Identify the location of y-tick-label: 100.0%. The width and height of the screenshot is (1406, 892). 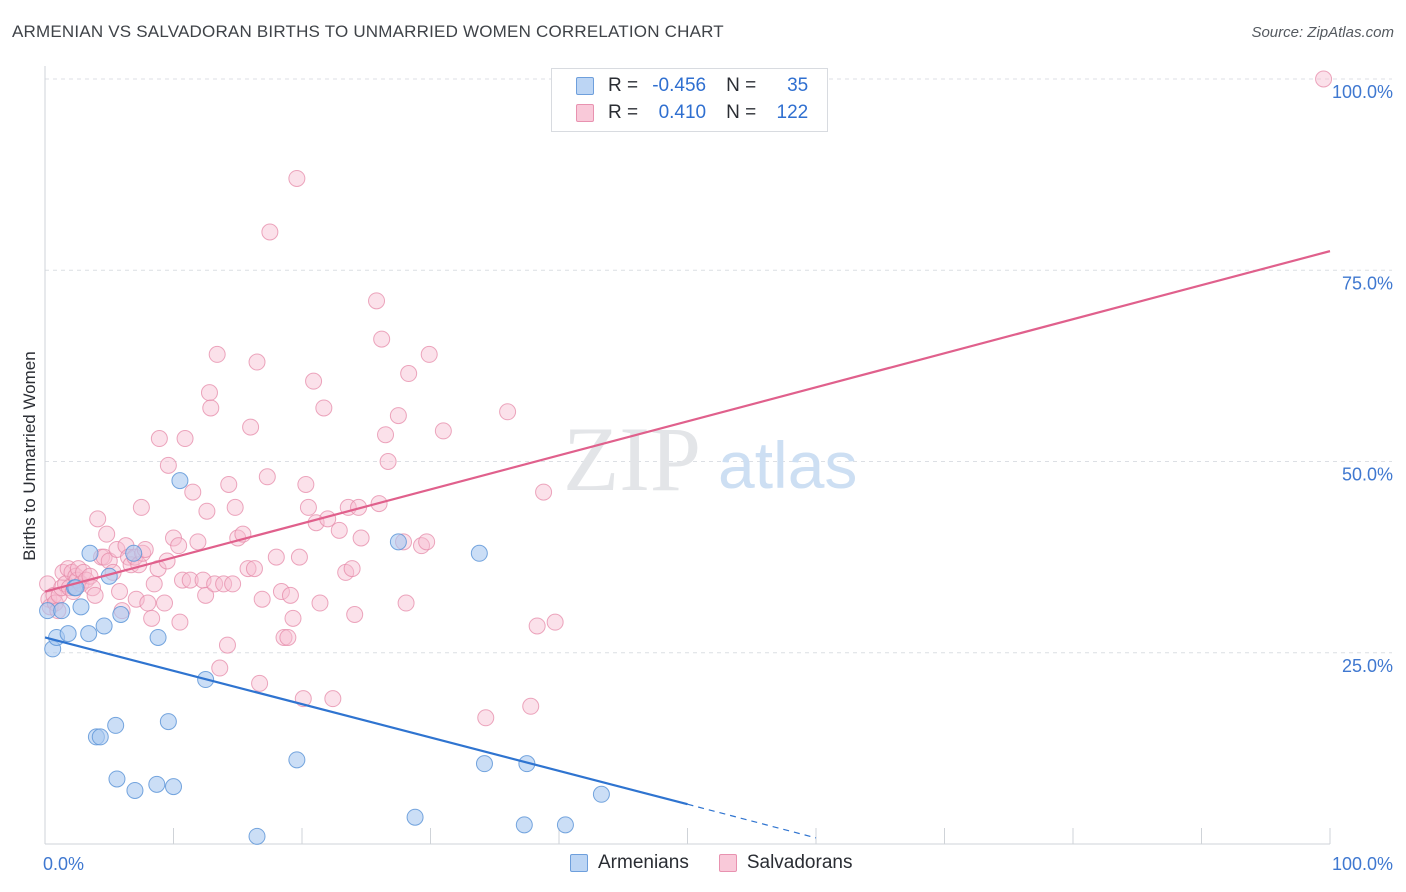
(1362, 92).